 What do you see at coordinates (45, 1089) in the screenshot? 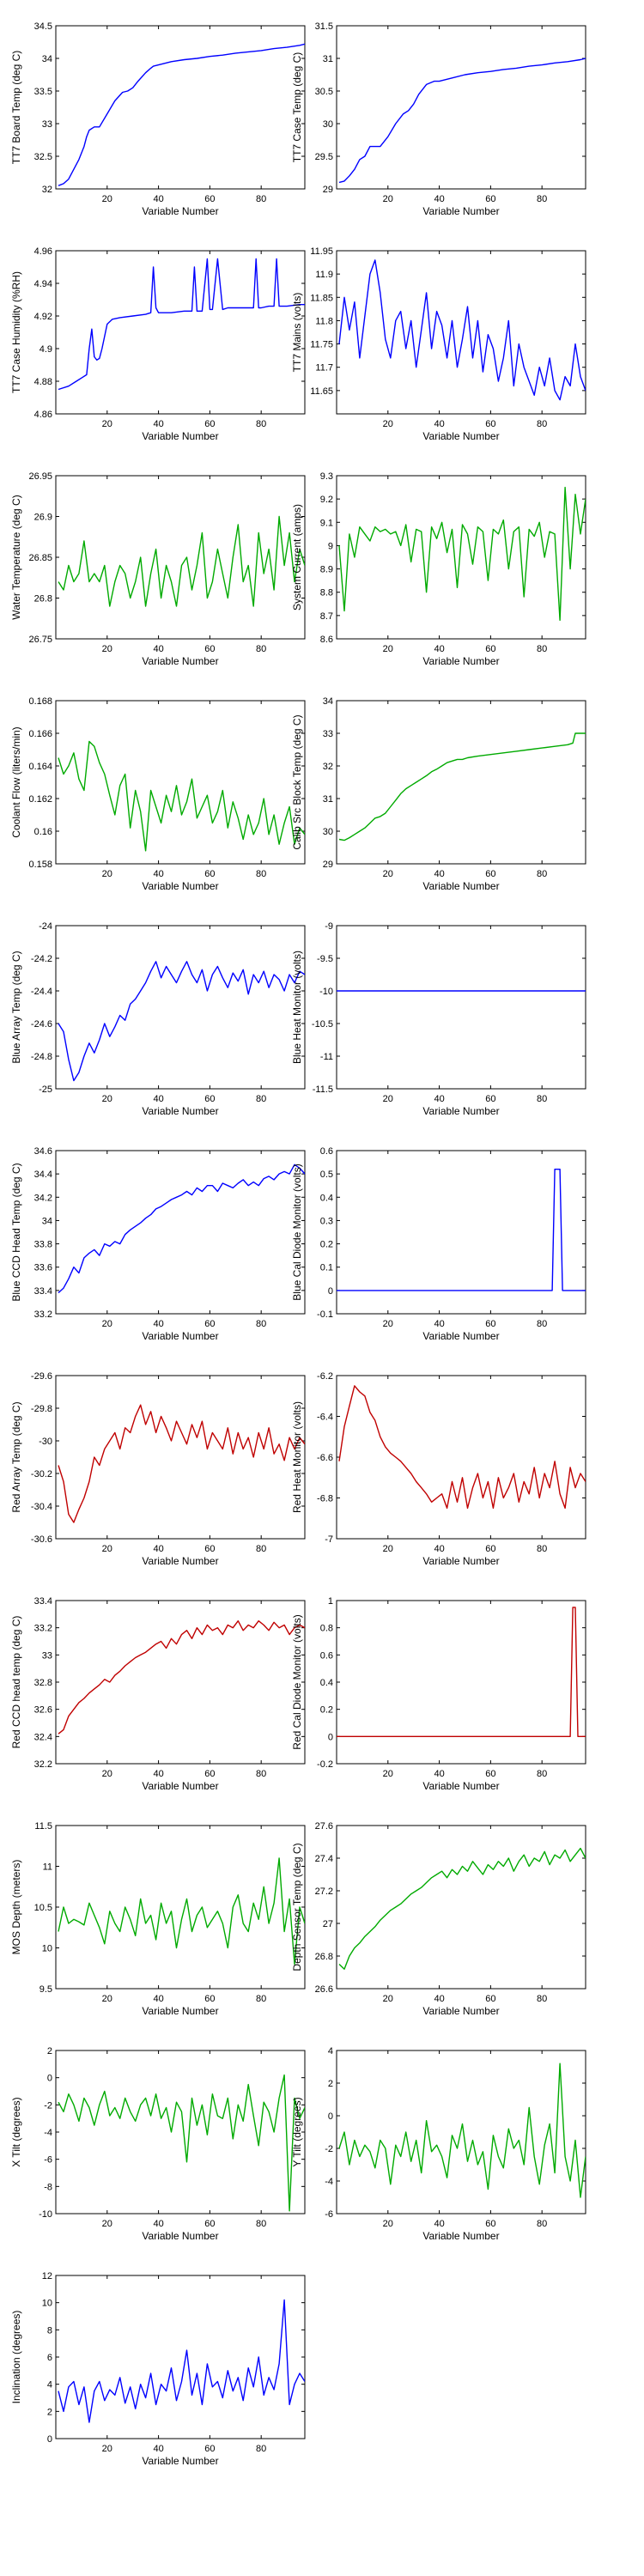
I see `y-tick-label: -25` at bounding box center [45, 1089].